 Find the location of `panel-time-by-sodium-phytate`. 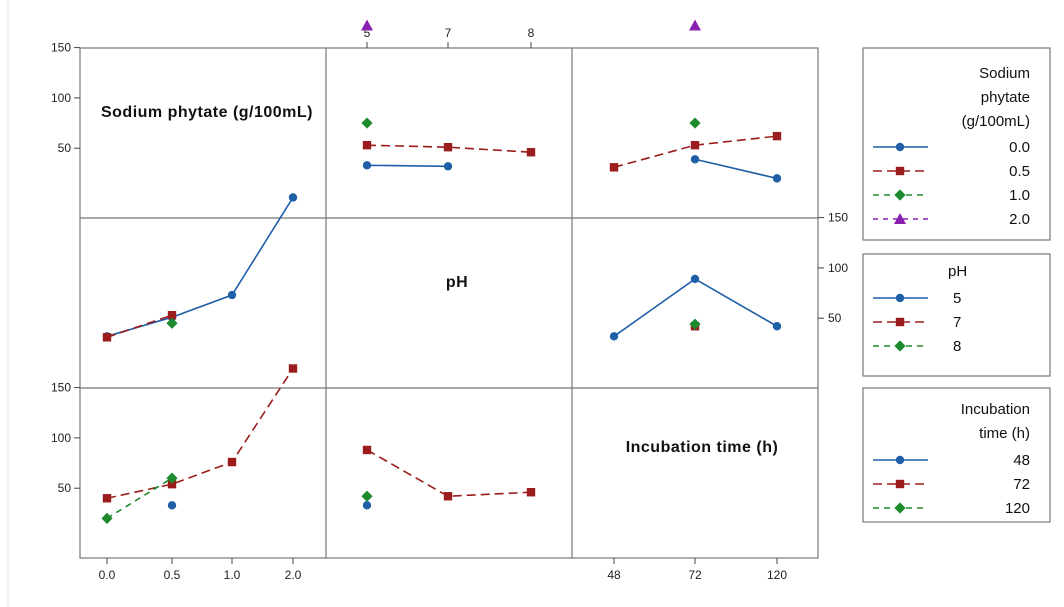

panel-time-by-sodium-phytate is located at coordinates (695, 101).